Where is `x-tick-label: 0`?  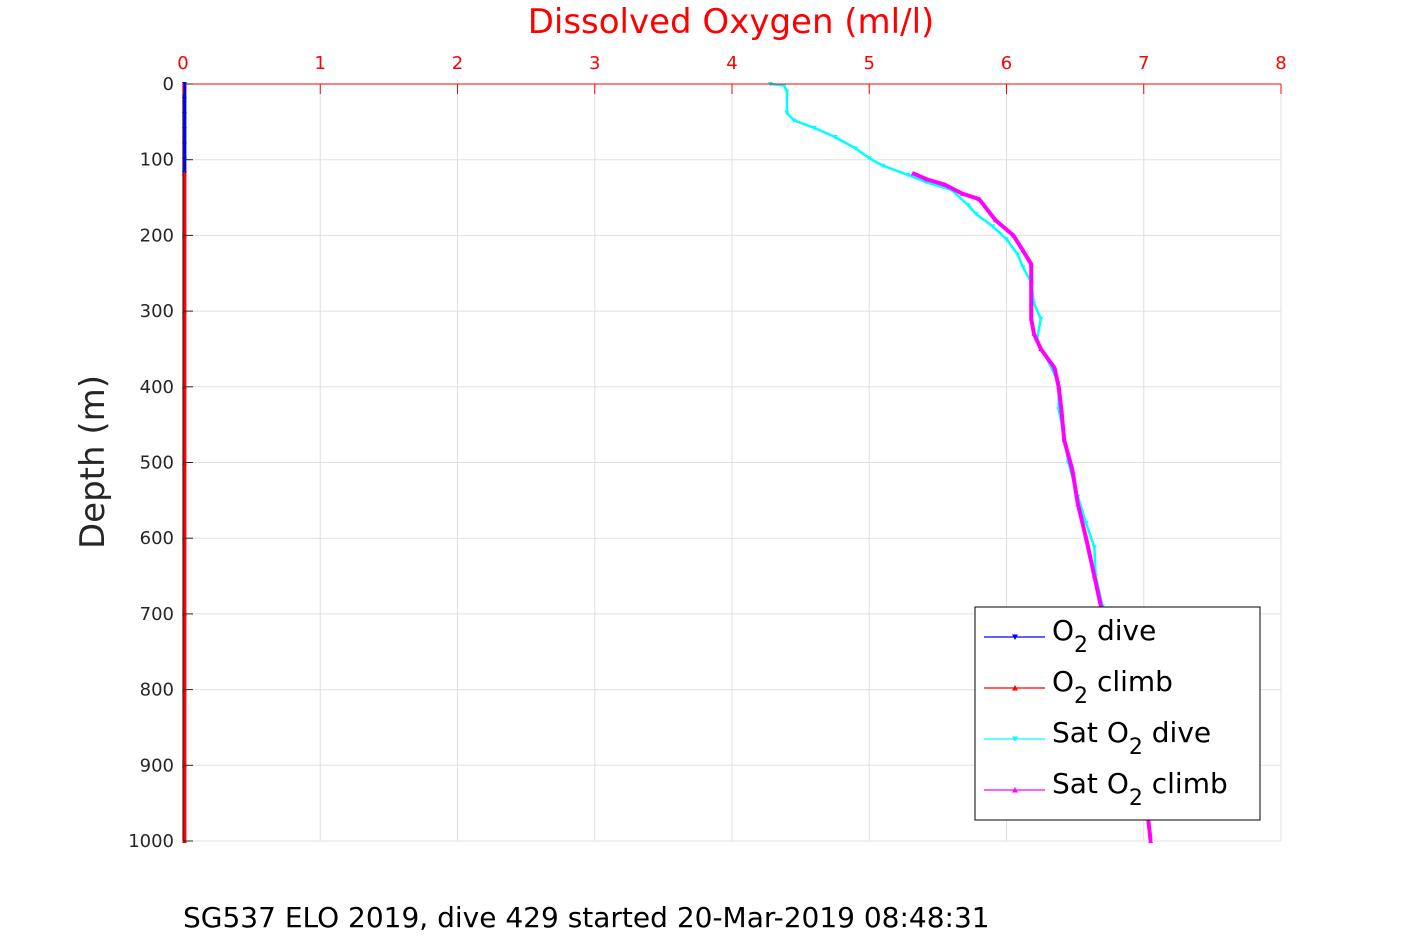
x-tick-label: 0 is located at coordinates (182, 63).